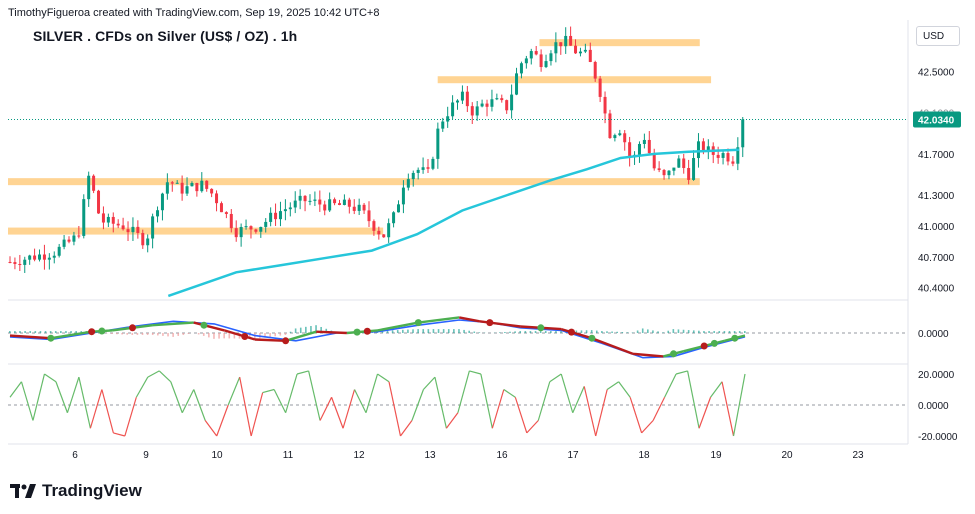 The image size is (975, 514). What do you see at coordinates (217, 455) in the screenshot?
I see `time-tick-label: 10` at bounding box center [217, 455].